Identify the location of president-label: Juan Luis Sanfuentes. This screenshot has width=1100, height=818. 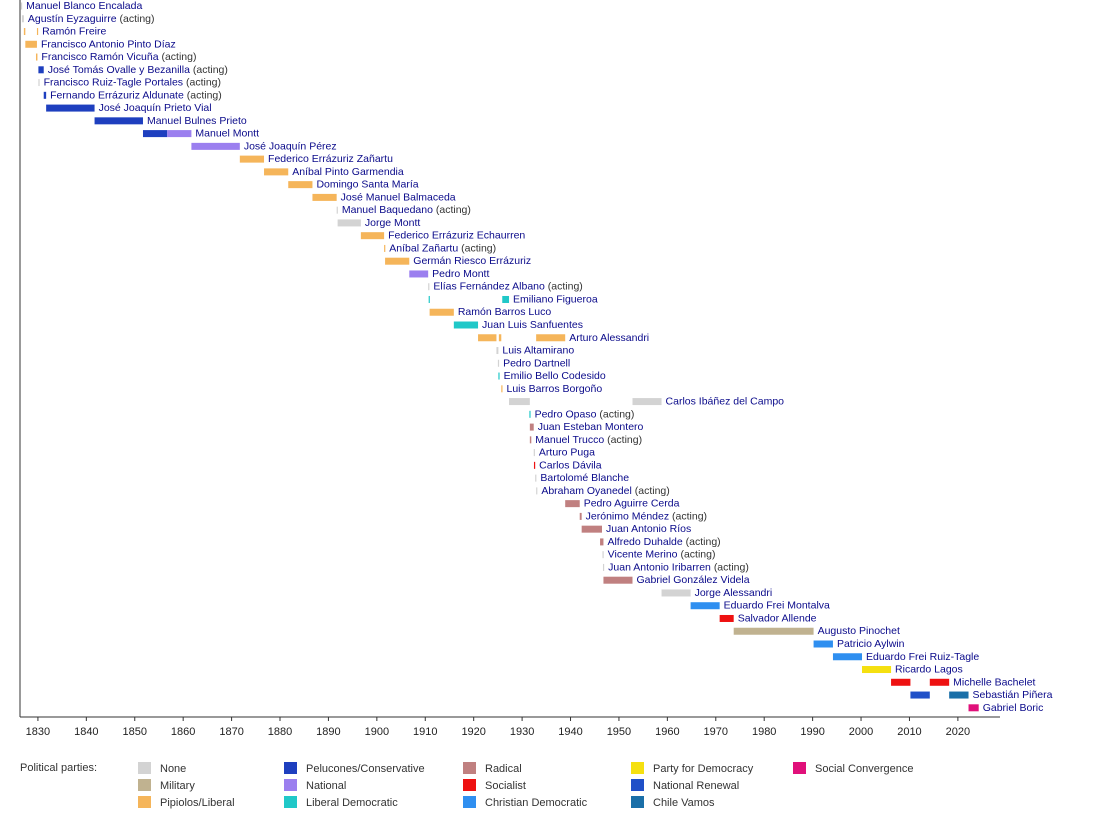
(532, 325).